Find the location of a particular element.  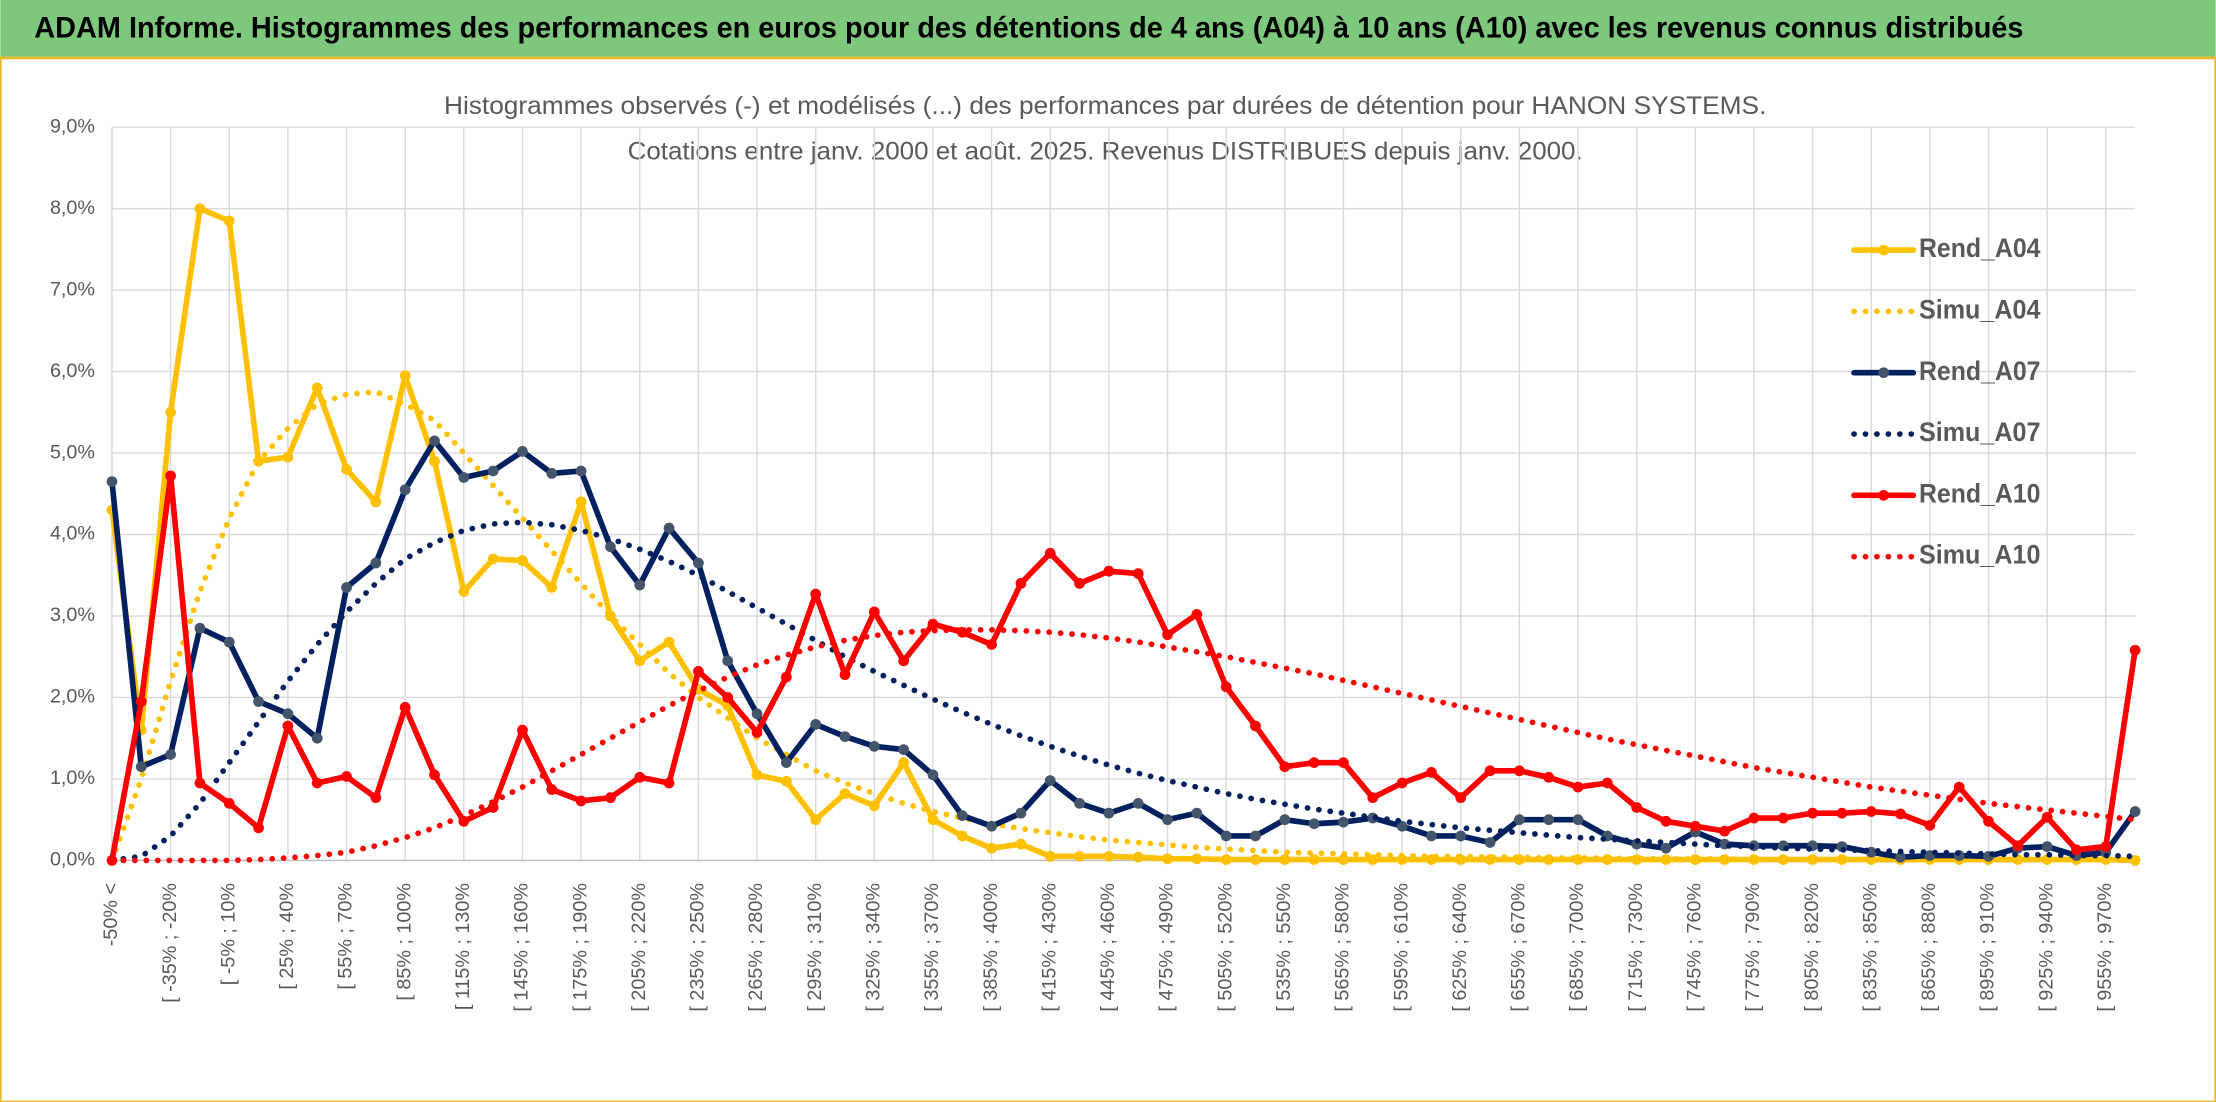

x-tick-label: -50% < is located at coordinates (111, 914).